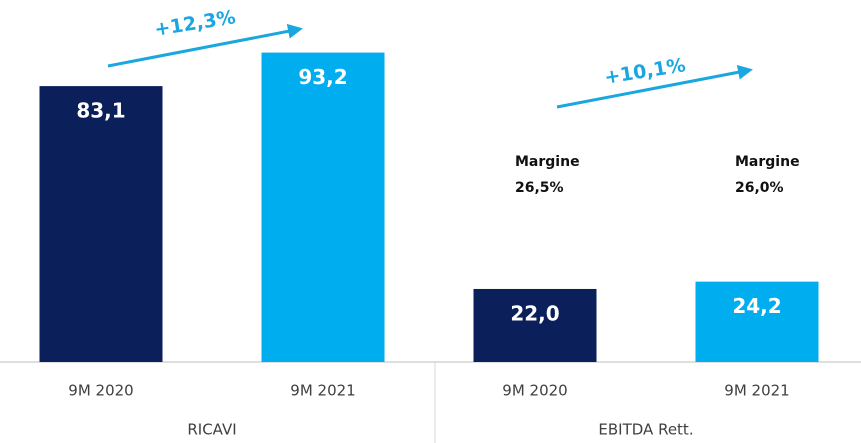  Describe the element at coordinates (645, 430) in the screenshot. I see `group-label: EBITDA Rett.` at that location.